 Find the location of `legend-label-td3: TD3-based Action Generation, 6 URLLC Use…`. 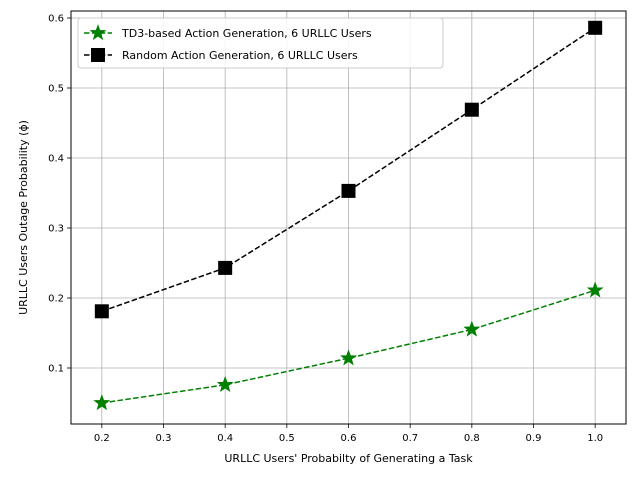

legend-label-td3: TD3-based Action Generation, 6 URLLC Use… is located at coordinates (246, 33).